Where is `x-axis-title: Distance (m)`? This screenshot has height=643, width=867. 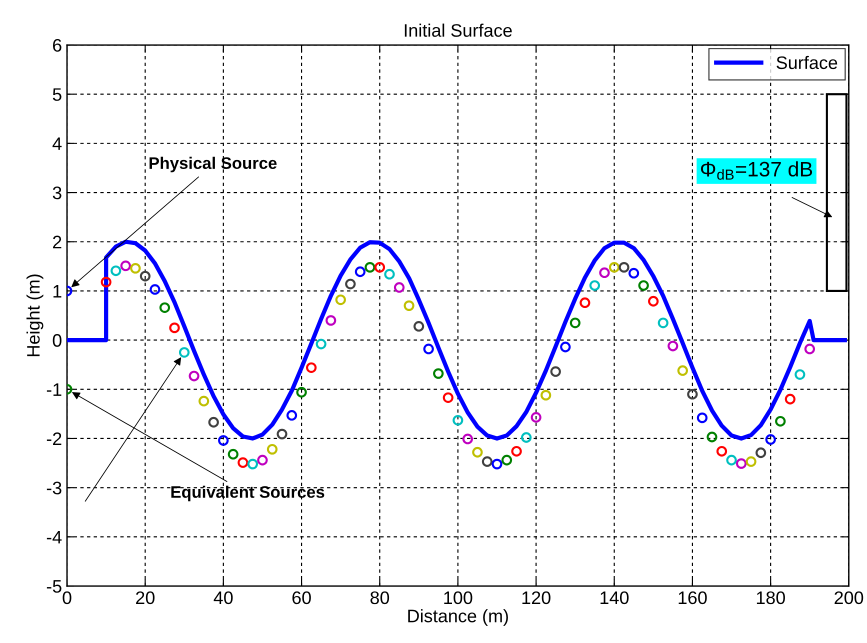
x-axis-title: Distance (m) is located at coordinates (458, 617).